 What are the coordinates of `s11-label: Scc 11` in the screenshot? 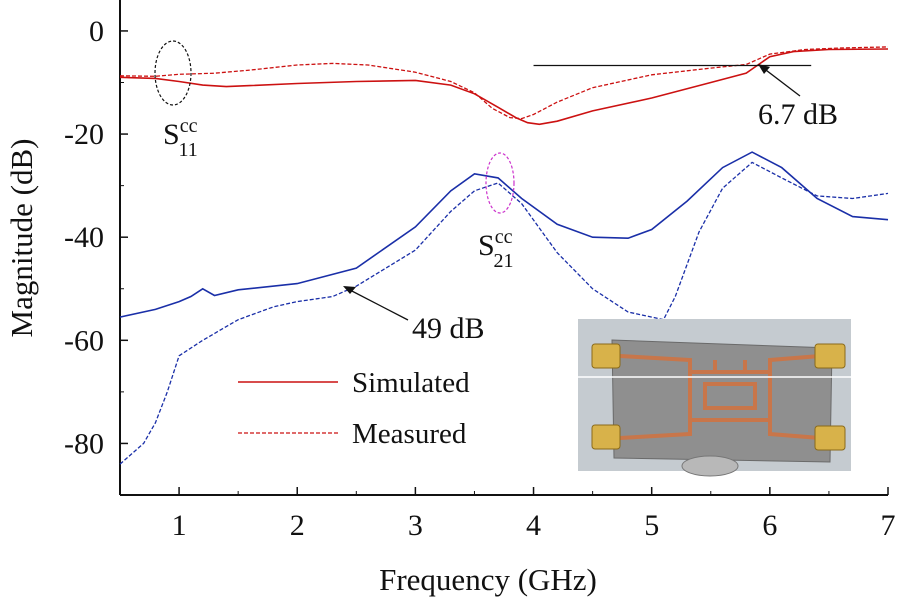 It's located at (180, 138).